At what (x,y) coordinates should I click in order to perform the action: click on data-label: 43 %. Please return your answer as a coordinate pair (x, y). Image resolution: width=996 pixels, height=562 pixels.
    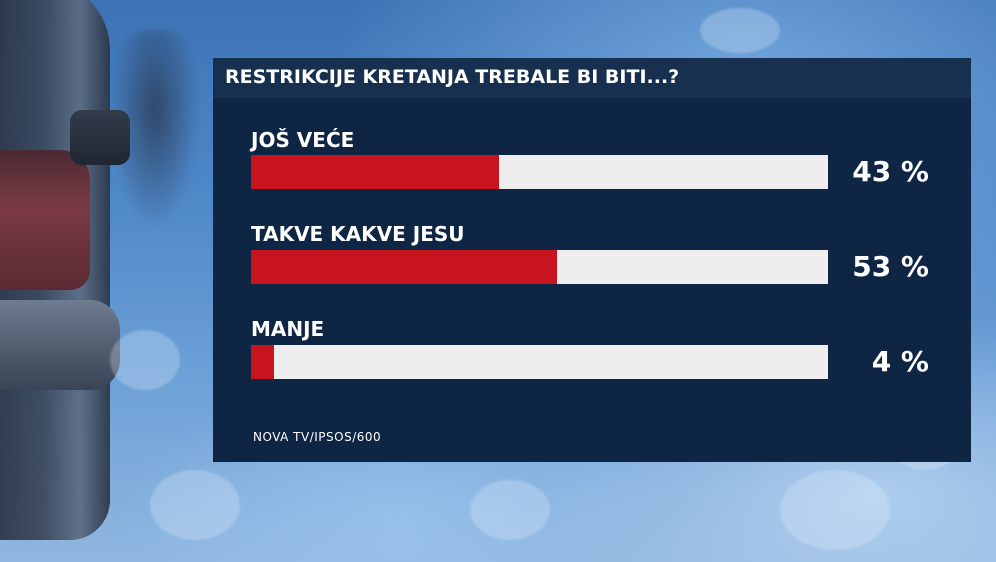
    Looking at the image, I should click on (890, 171).